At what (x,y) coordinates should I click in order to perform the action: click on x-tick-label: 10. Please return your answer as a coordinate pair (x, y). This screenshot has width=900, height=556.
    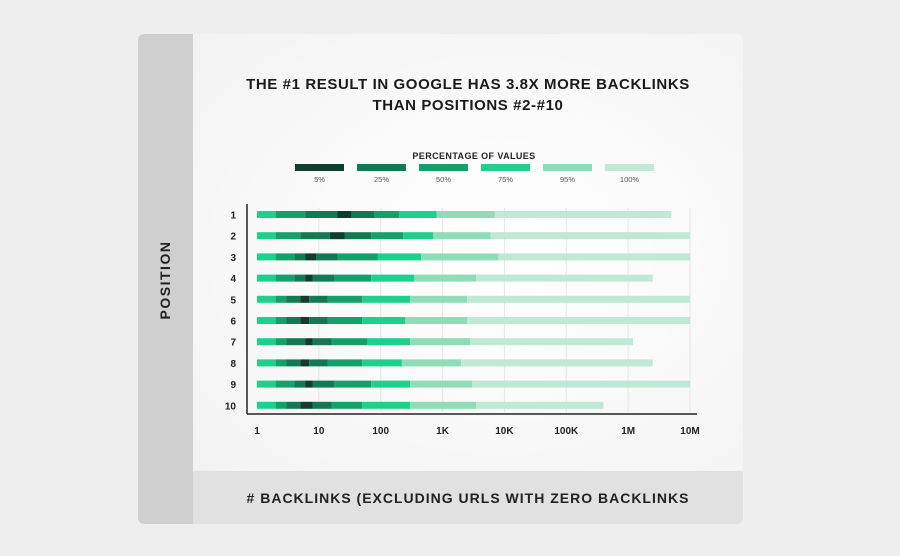
    Looking at the image, I should click on (319, 431).